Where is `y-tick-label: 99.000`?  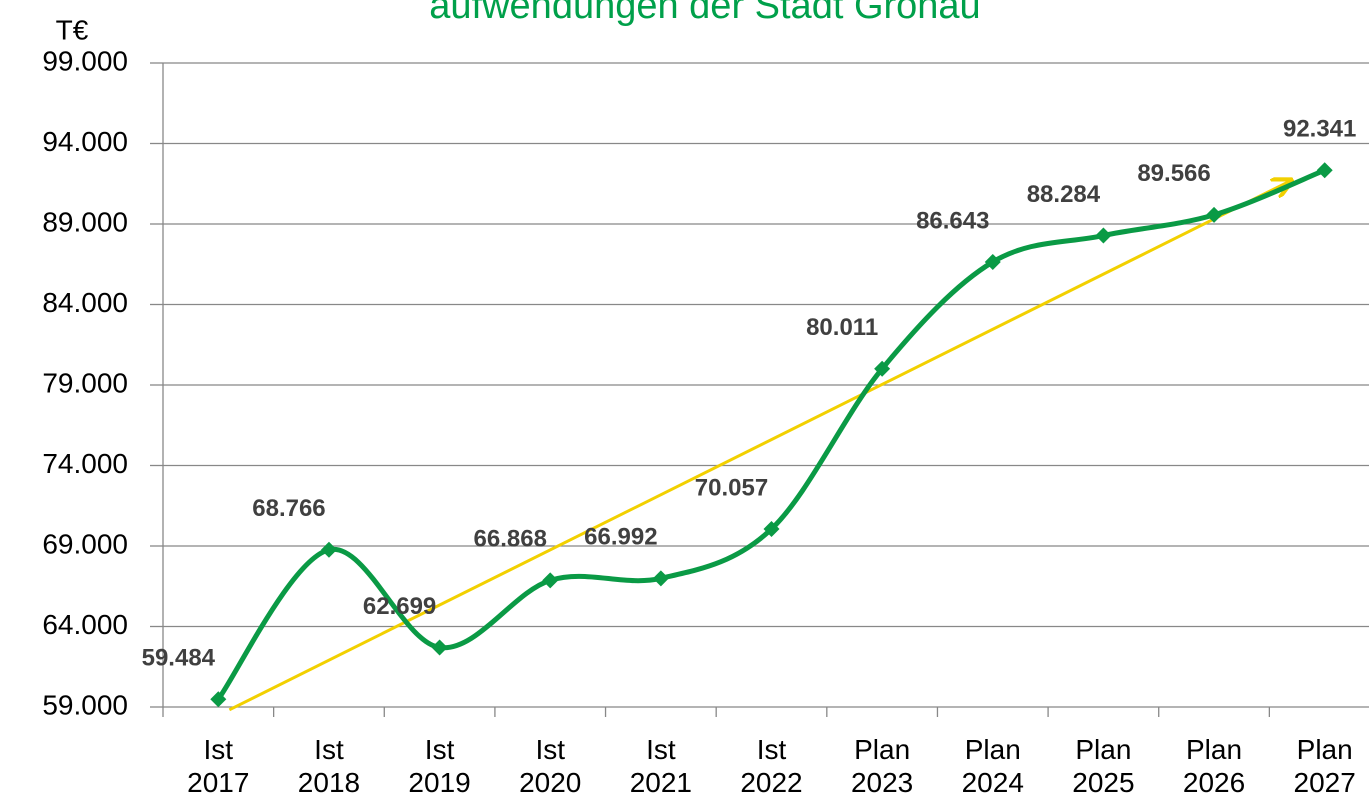
y-tick-label: 99.000 is located at coordinates (85, 60).